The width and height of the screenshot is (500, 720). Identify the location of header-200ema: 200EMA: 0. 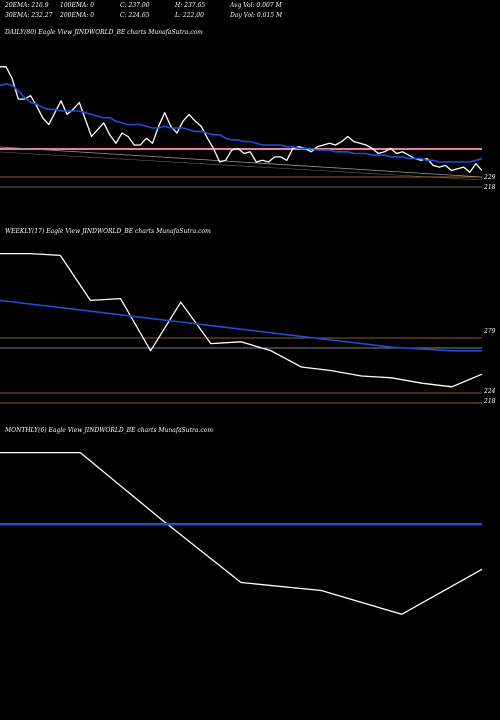
(77, 15).